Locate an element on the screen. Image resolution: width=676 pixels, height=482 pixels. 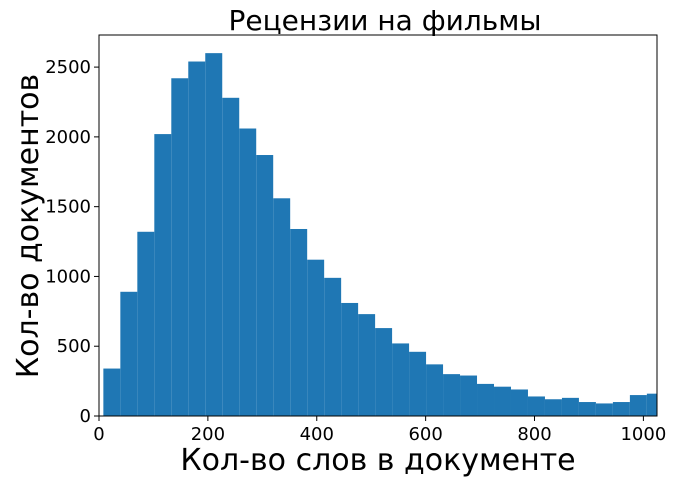
x-tick-label: 200 is located at coordinates (208, 434).